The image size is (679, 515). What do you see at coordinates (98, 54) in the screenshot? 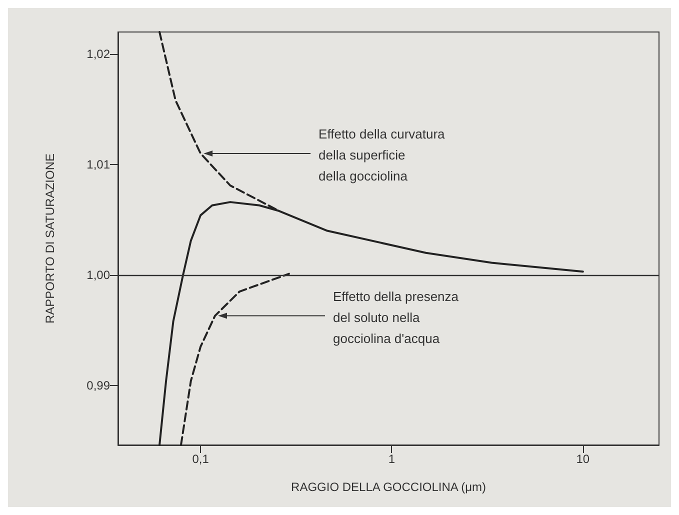
I see `y-tick-label: 1,02` at bounding box center [98, 54].